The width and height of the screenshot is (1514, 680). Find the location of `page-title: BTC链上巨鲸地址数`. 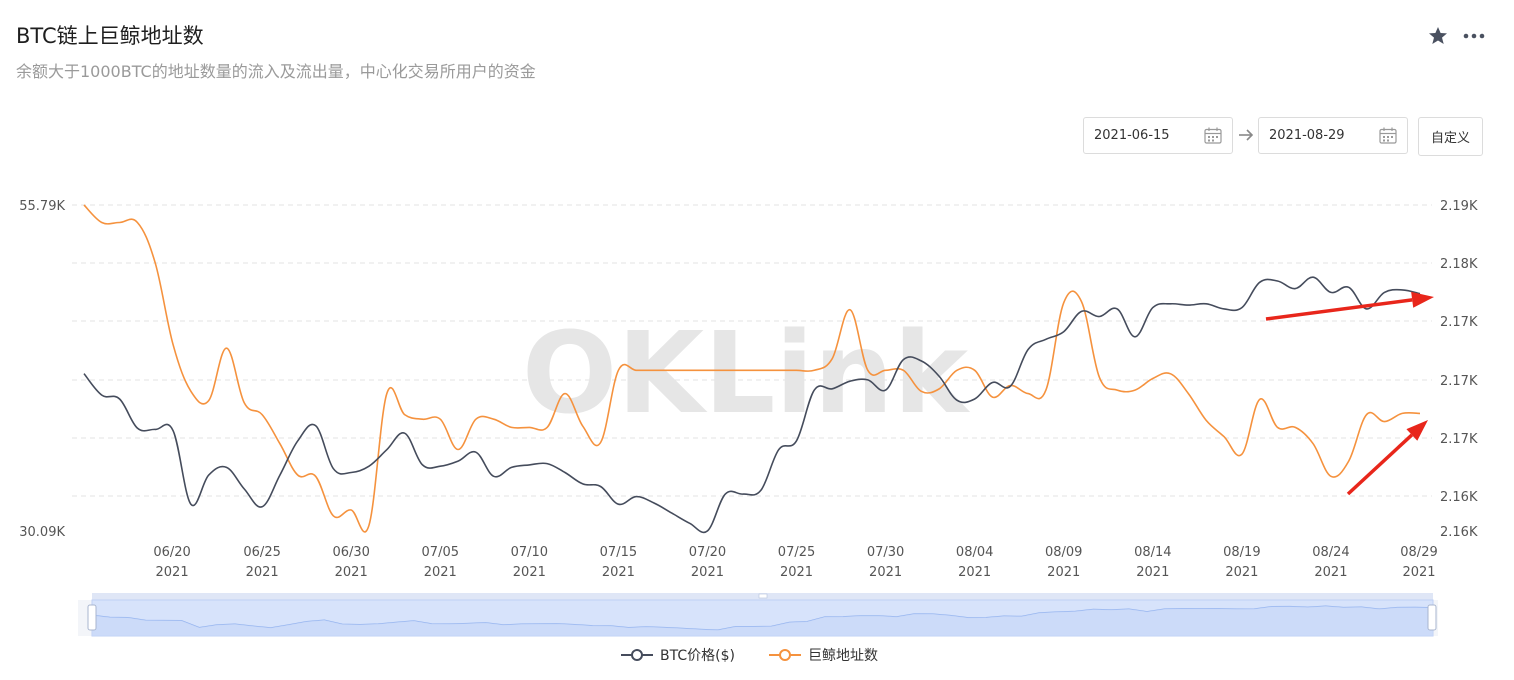

page-title: BTC链上巨鲸地址数 is located at coordinates (110, 36).